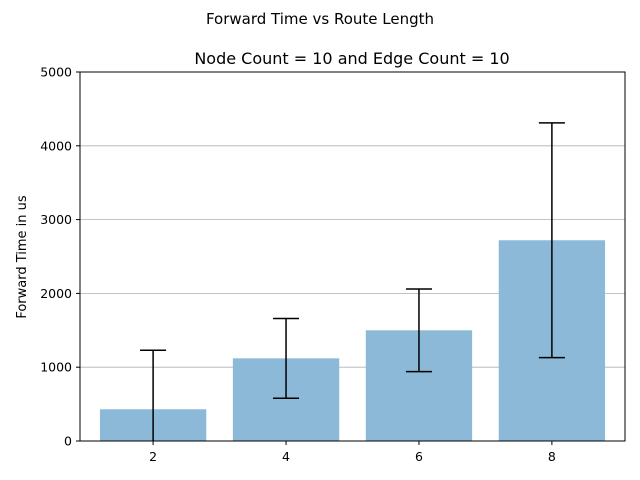 This screenshot has width=640, height=480. I want to click on y-tick-label: 4000, so click(56, 145).